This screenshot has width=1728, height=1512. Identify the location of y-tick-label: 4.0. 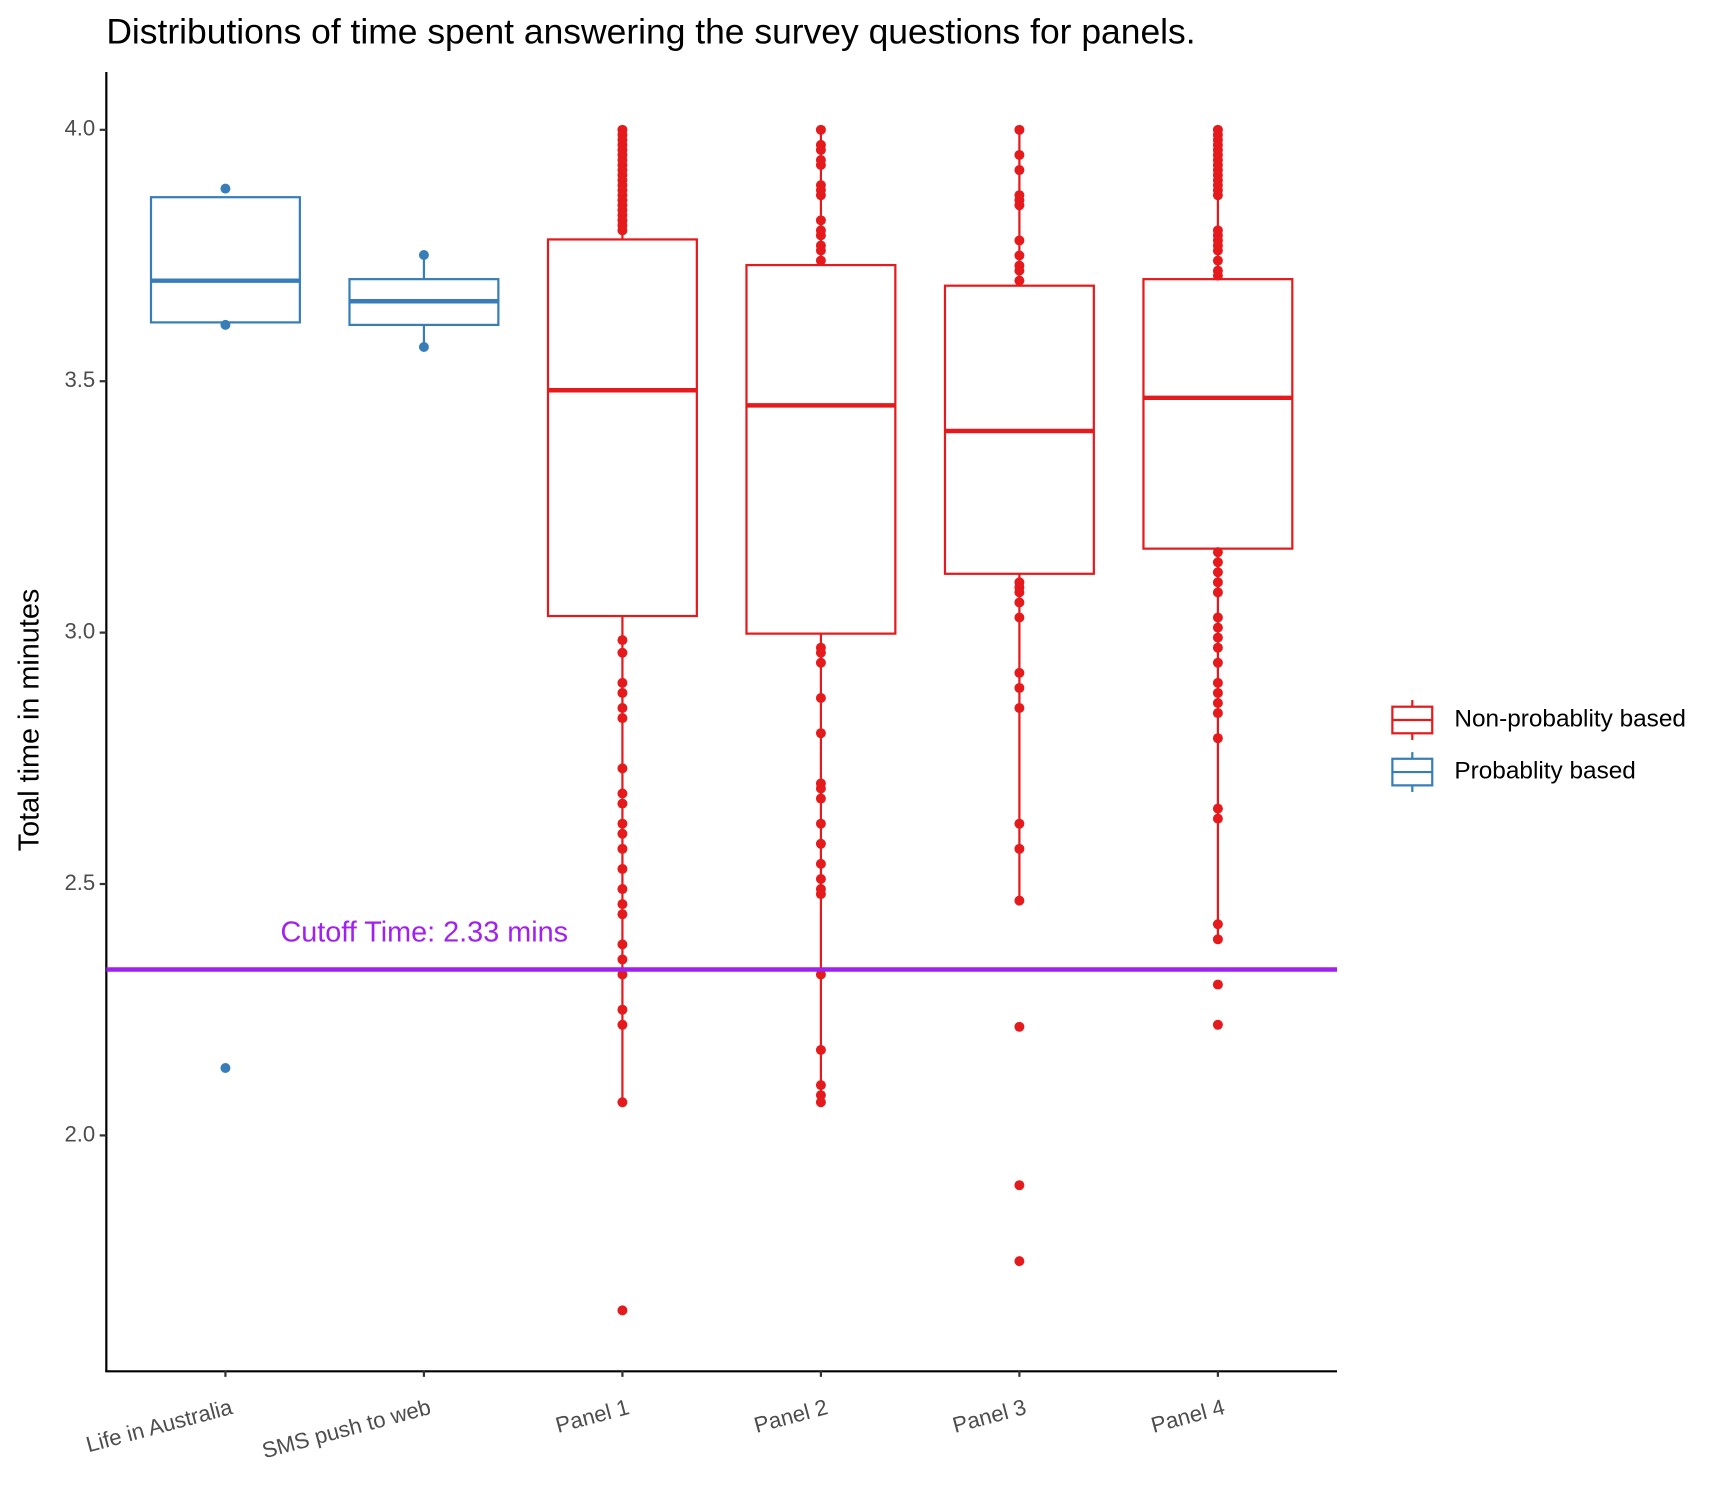
(79, 128).